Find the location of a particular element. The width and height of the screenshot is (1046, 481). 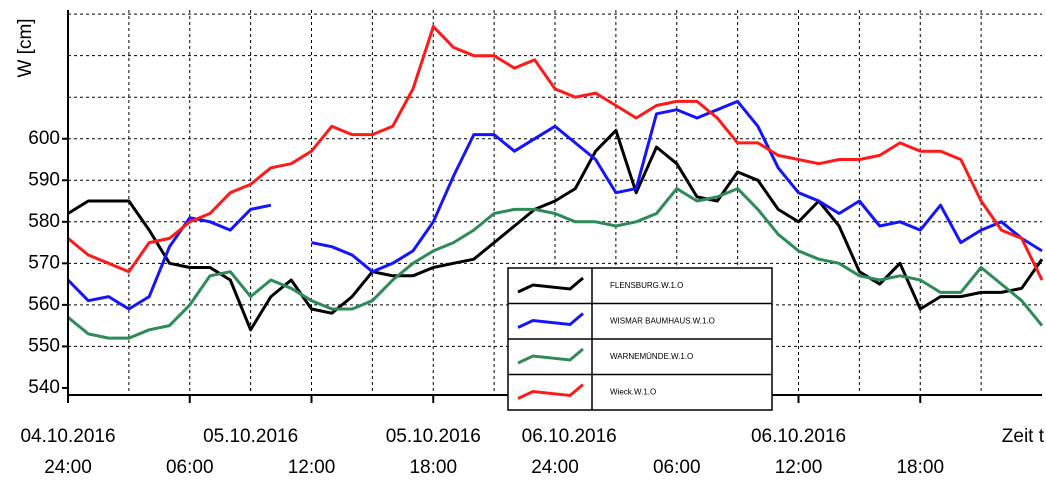

y-tick-label: 540 is located at coordinates (44, 387).